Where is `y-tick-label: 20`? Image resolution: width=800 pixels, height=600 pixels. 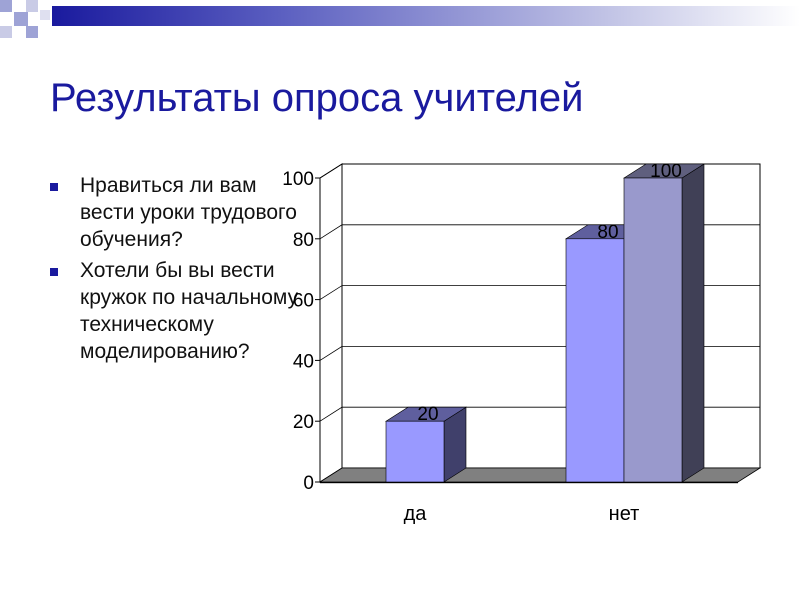 y-tick-label: 20 is located at coordinates (303, 422).